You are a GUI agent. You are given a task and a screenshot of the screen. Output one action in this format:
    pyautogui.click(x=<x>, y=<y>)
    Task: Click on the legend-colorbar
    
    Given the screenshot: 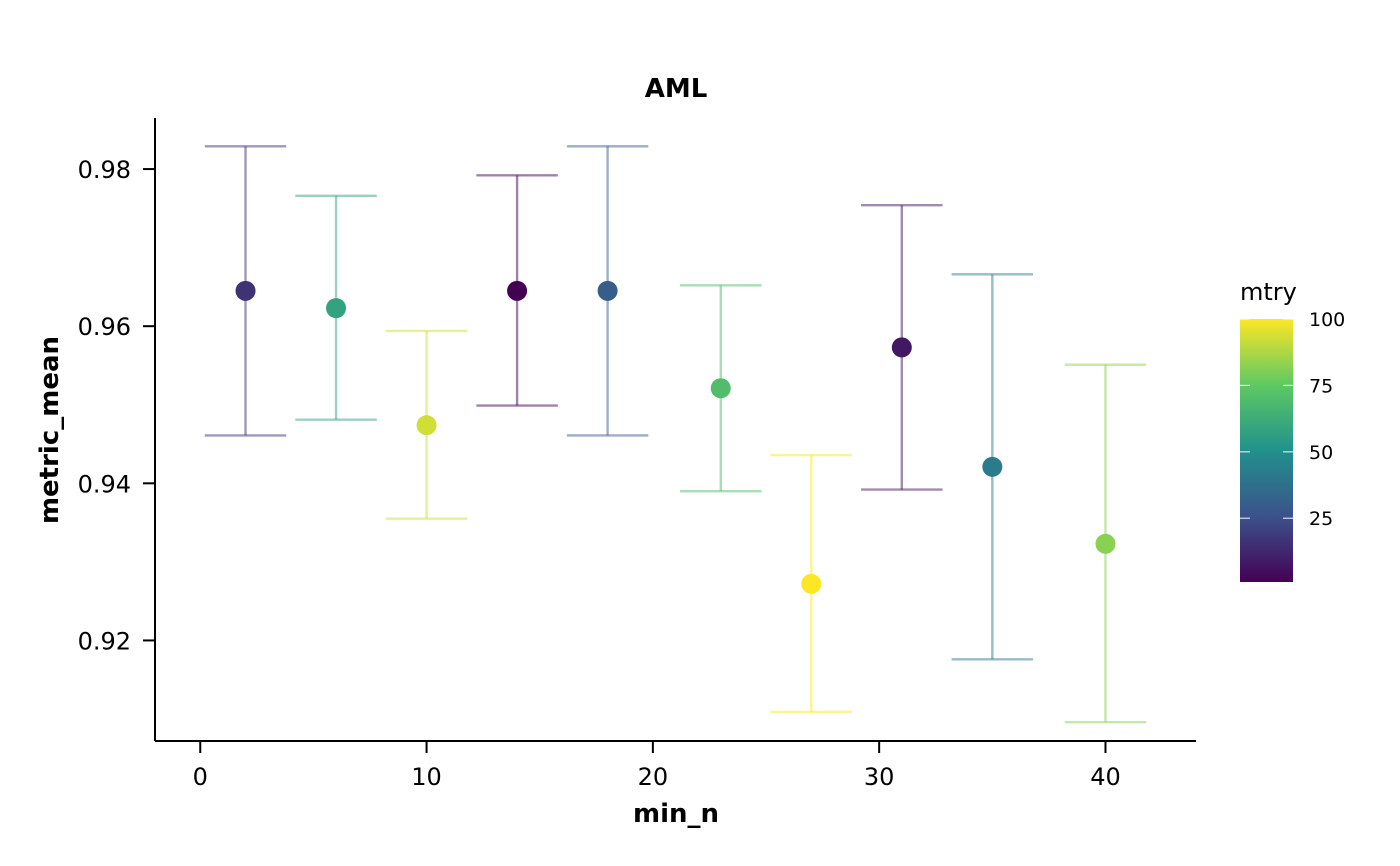 What is the action you would take?
    pyautogui.click(x=1266, y=450)
    